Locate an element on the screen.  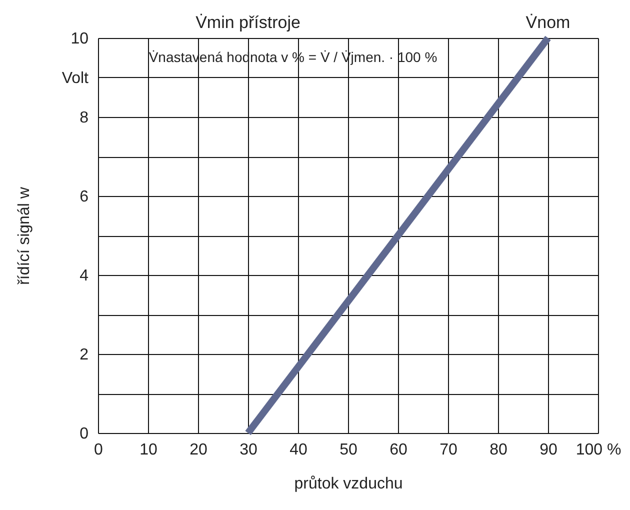
y-tick-label: 4 is located at coordinates (84, 276).